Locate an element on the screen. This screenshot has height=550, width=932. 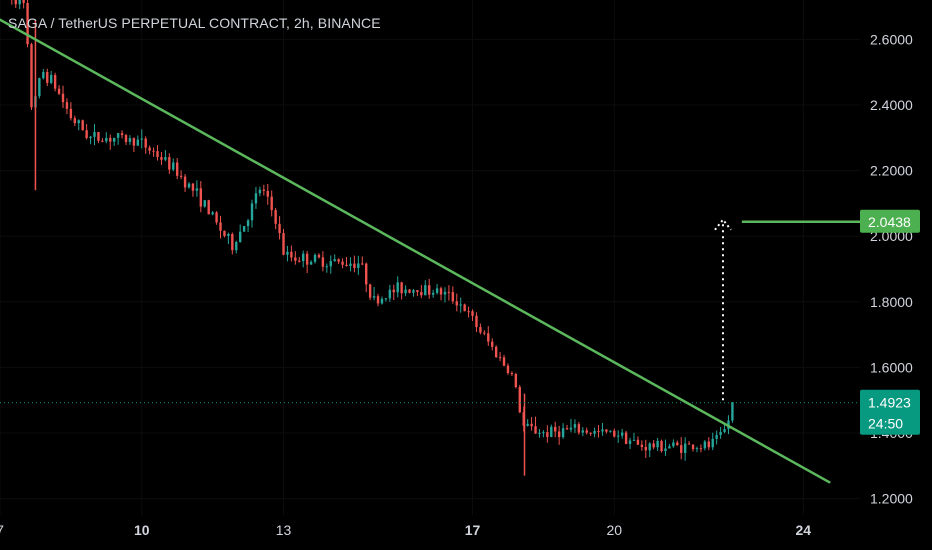
time-axis: 7 10 13 17 20 24 is located at coordinates (405, 530).